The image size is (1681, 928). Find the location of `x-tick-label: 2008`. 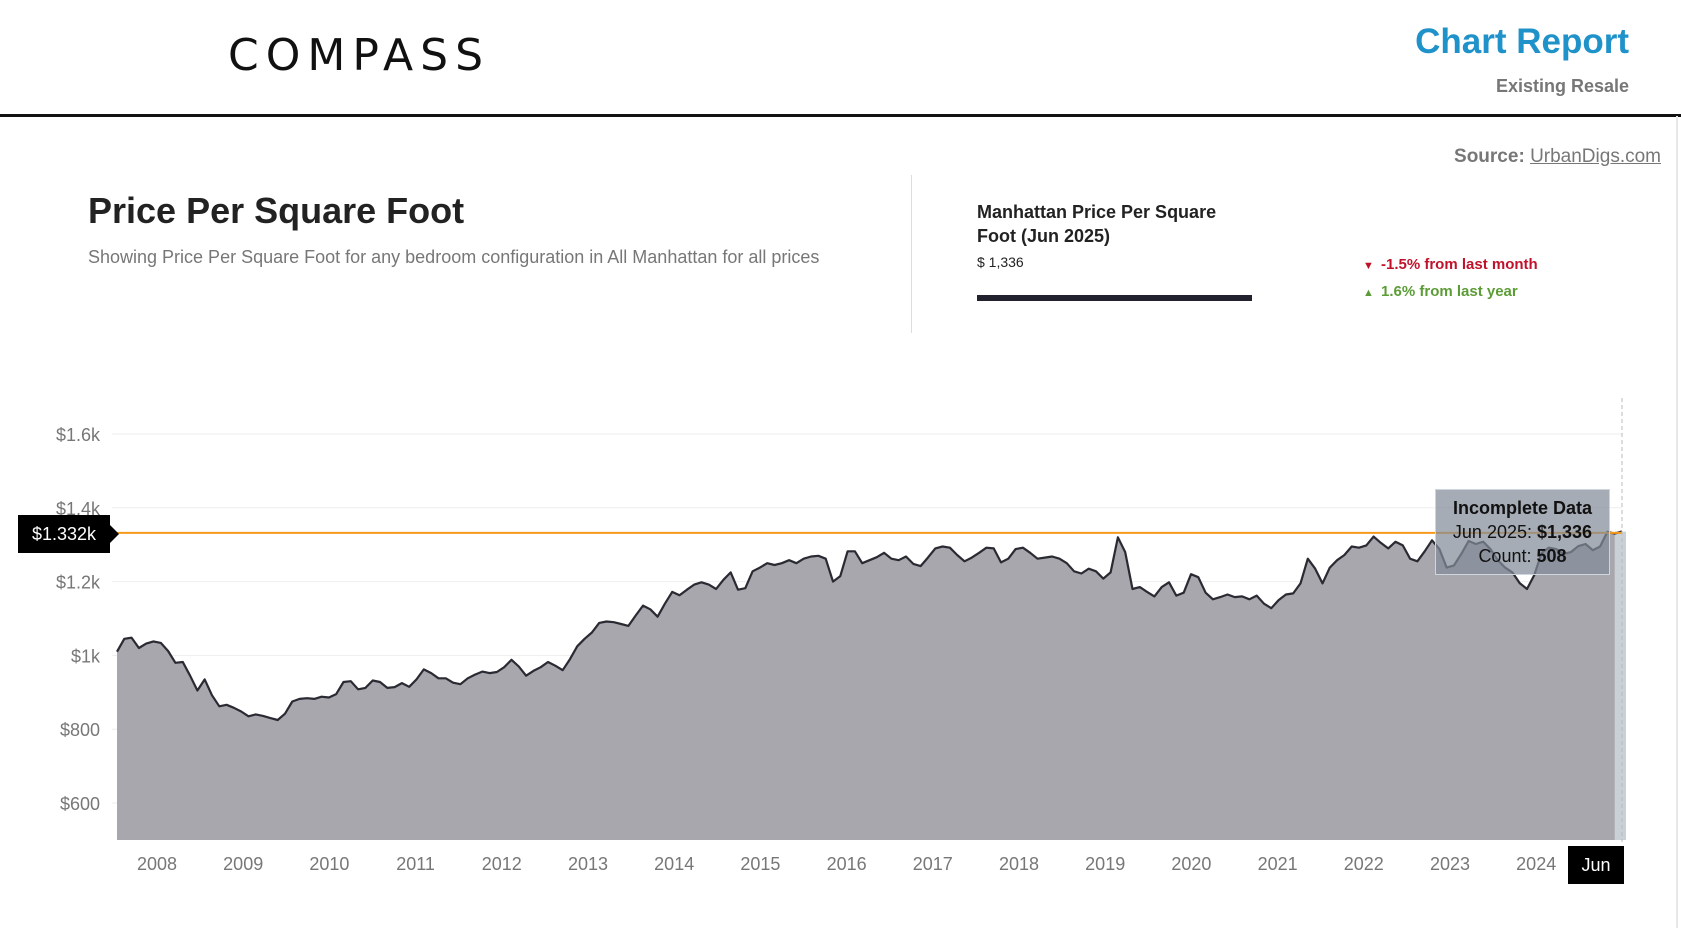

x-tick-label: 2008 is located at coordinates (157, 864).